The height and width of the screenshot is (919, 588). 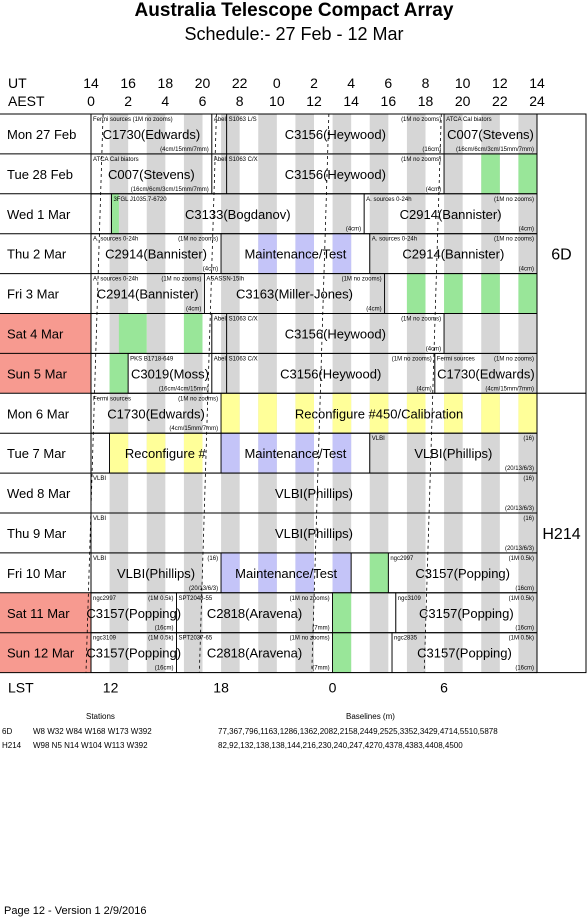 What do you see at coordinates (444, 688) in the screenshot?
I see `lst-tick-label: 6` at bounding box center [444, 688].